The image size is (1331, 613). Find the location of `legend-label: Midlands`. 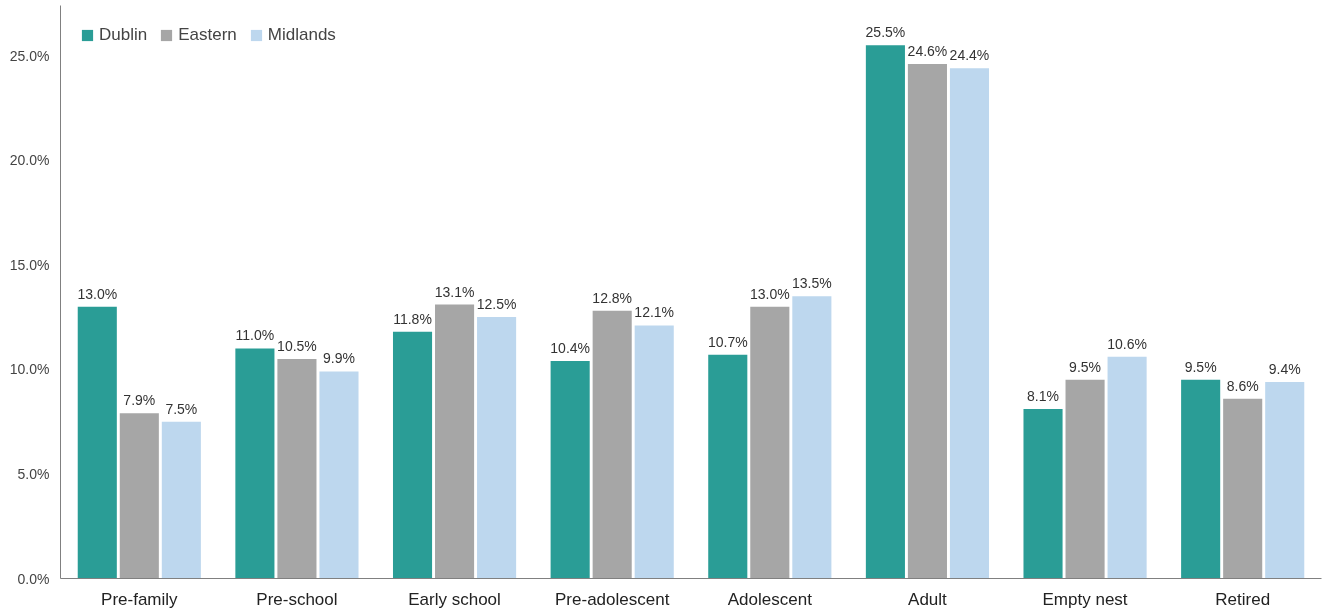

legend-label: Midlands is located at coordinates (301, 35).